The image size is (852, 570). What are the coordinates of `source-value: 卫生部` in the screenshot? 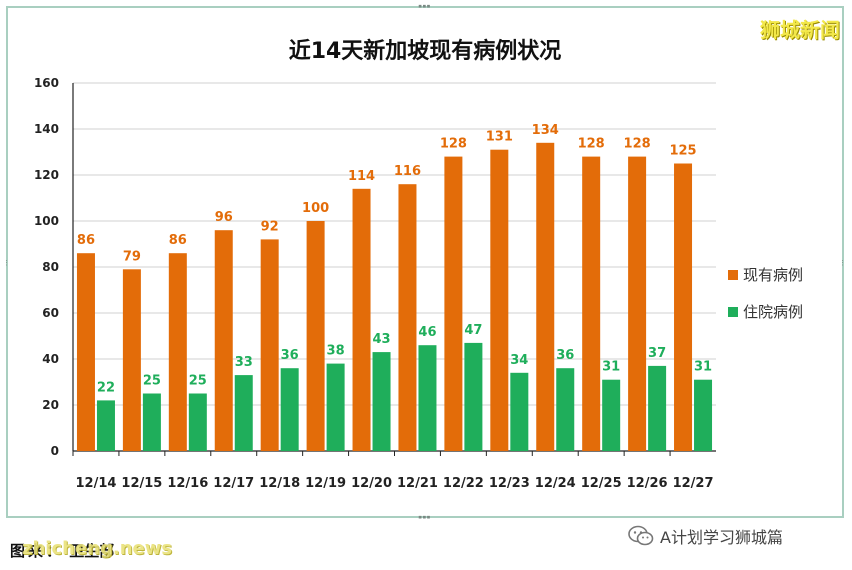 It's located at (92, 551).